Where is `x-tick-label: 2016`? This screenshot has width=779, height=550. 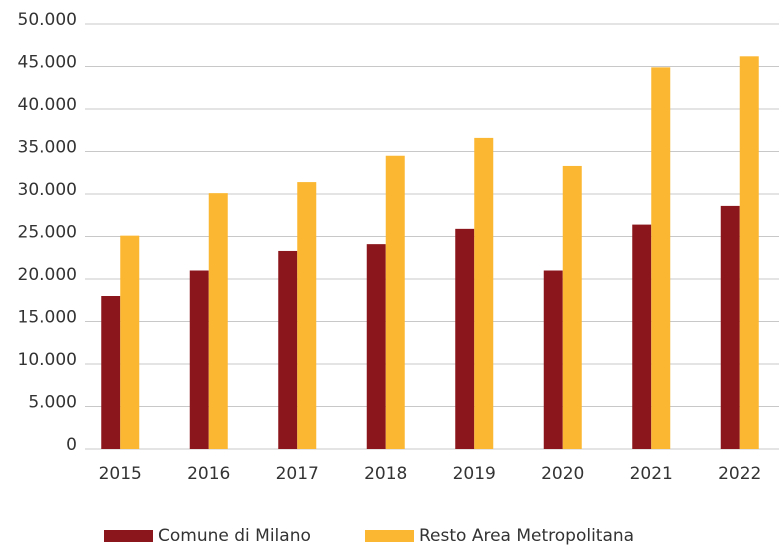 x-tick-label: 2016 is located at coordinates (208, 474).